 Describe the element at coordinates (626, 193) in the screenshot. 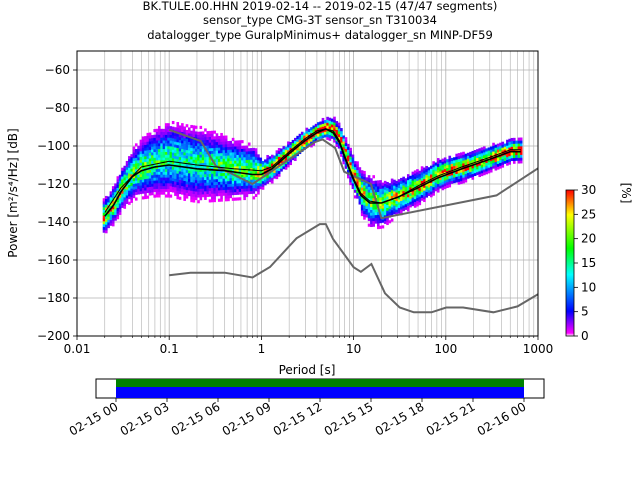

I see `colorbar-label: [%]` at that location.